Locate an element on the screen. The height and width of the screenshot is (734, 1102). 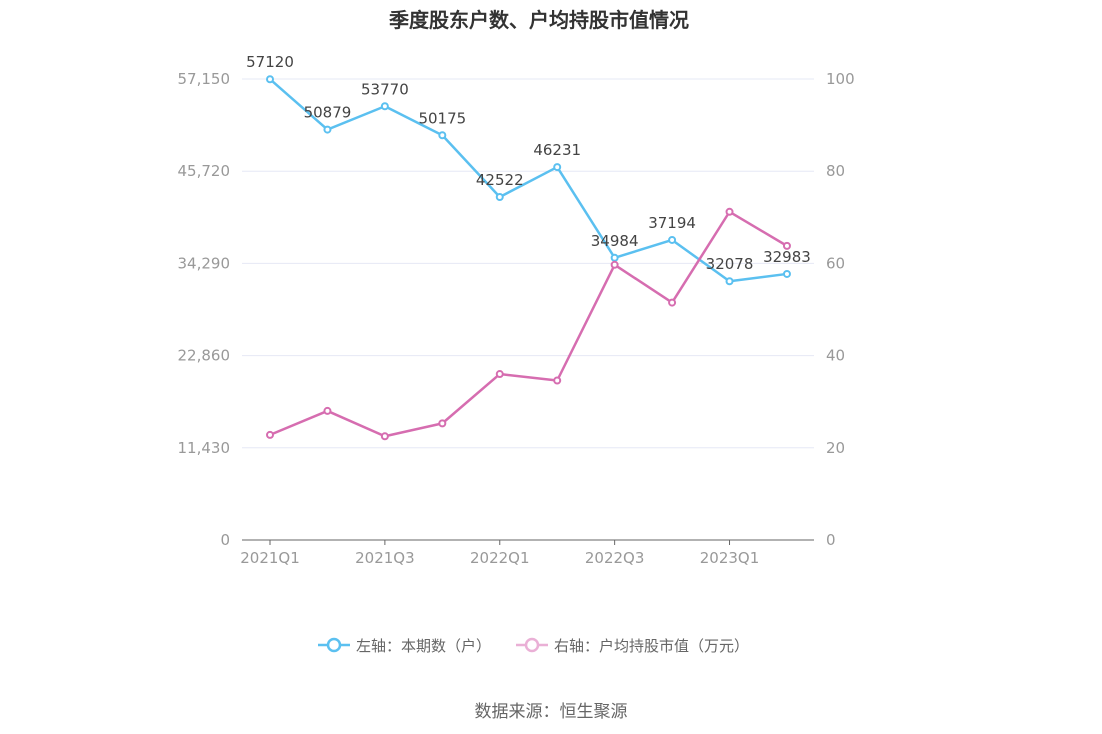
chart-title: 季度股东户数、户均持股市值情况 is located at coordinates (539, 20).